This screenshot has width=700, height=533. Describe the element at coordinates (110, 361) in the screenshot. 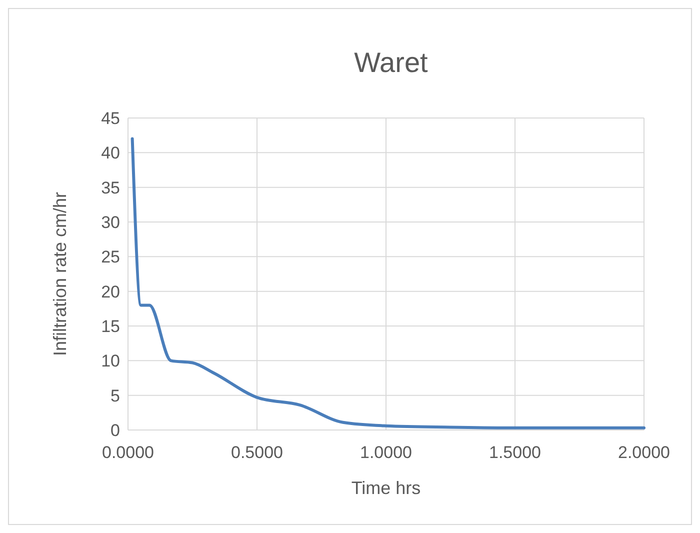

I see `y-tick-label: 10` at that location.